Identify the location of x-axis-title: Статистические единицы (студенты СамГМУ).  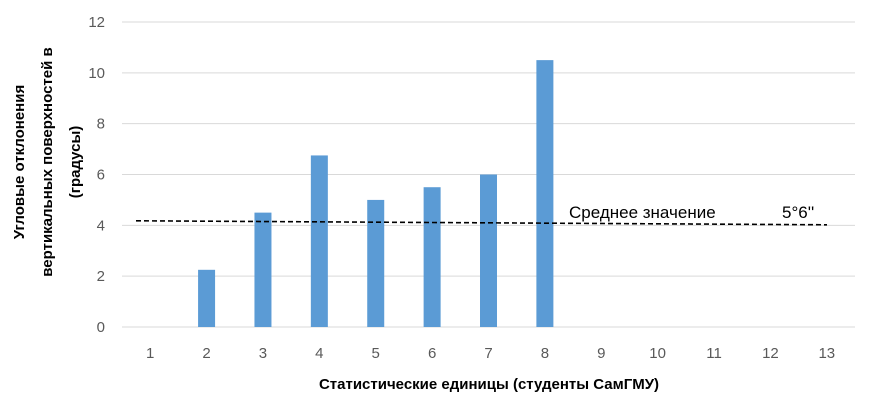
(489, 384).